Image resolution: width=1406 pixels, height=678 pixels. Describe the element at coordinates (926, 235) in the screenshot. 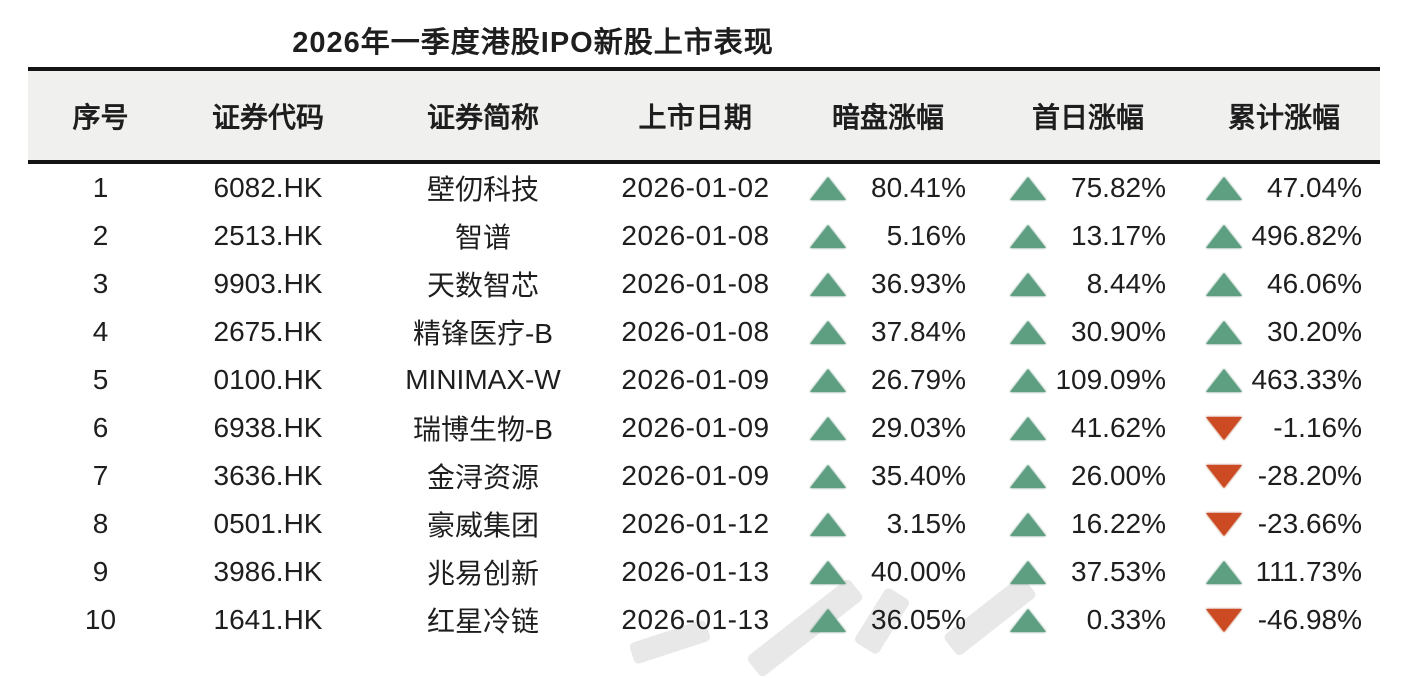

I see `gain-value: 5.16%` at that location.